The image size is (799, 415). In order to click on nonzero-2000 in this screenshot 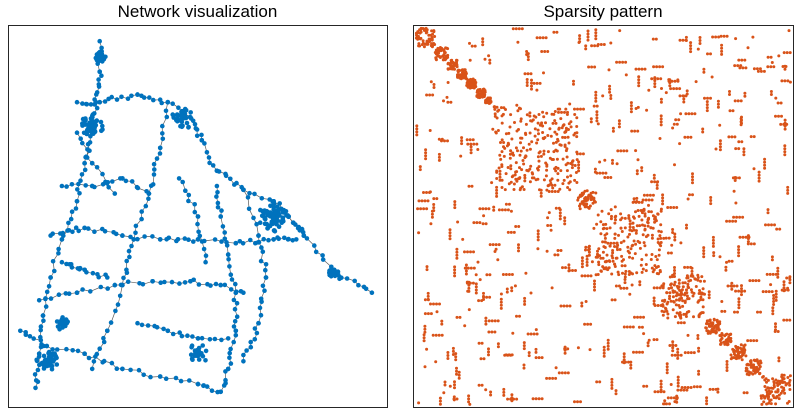, I will do `click(596, 101)`.